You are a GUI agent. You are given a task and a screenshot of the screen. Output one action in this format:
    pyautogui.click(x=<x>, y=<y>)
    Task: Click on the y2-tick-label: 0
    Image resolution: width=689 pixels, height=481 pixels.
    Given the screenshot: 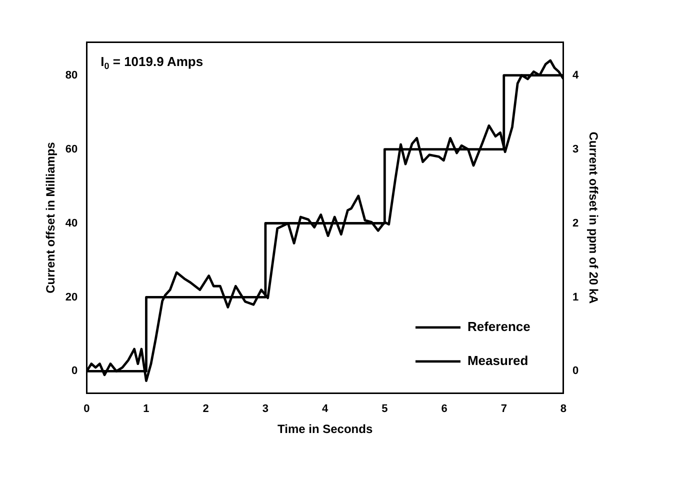 What is the action you would take?
    pyautogui.click(x=575, y=371)
    